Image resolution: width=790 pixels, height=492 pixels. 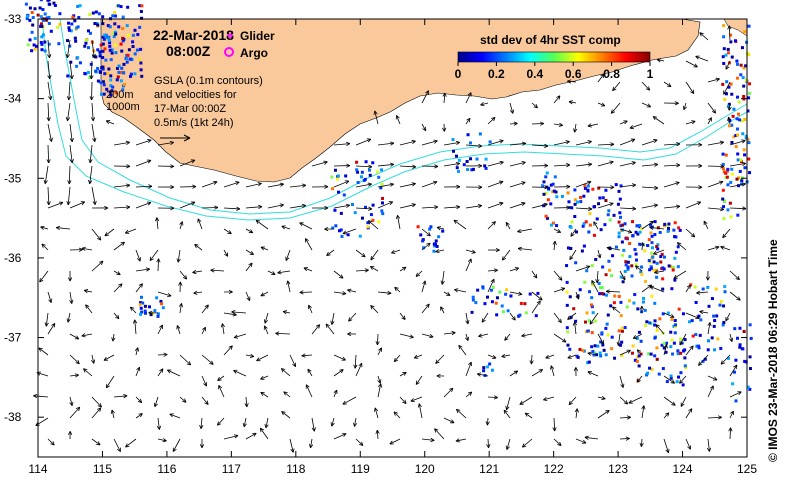 I want to click on x-tick-label: 124, so click(x=683, y=469).